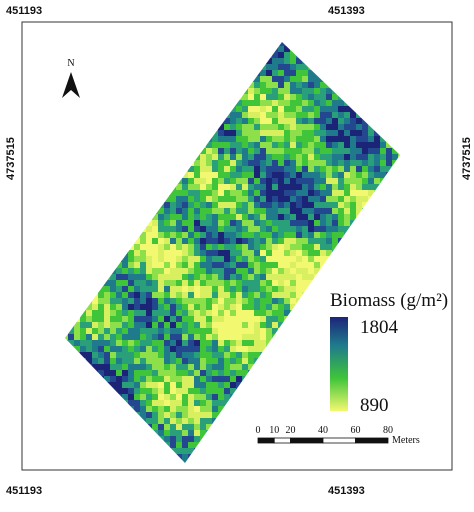  What do you see at coordinates (389, 300) in the screenshot?
I see `legend-title: Biomass (g/m²)` at bounding box center [389, 300].